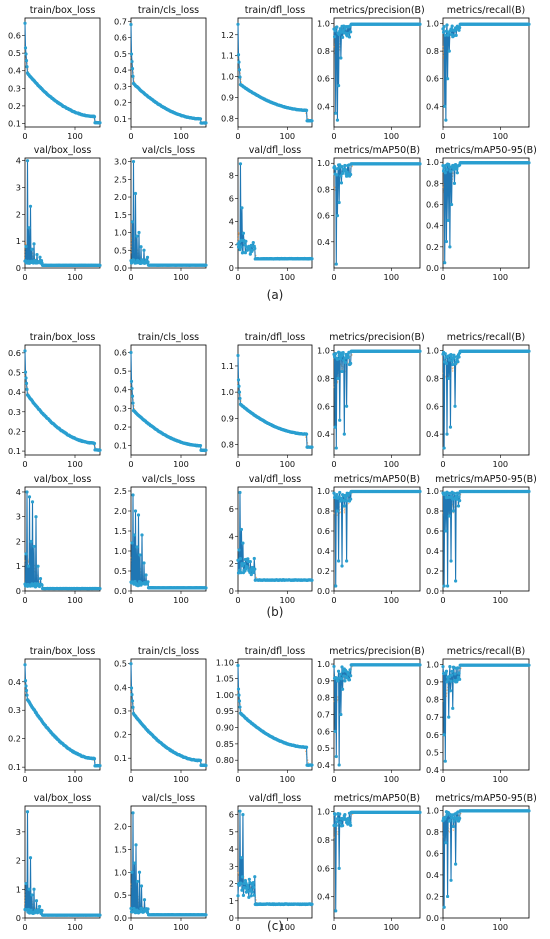 Image resolution: width=550 pixels, height=939 pixels. I want to click on y-tick-label: 2, so click(18, 541).